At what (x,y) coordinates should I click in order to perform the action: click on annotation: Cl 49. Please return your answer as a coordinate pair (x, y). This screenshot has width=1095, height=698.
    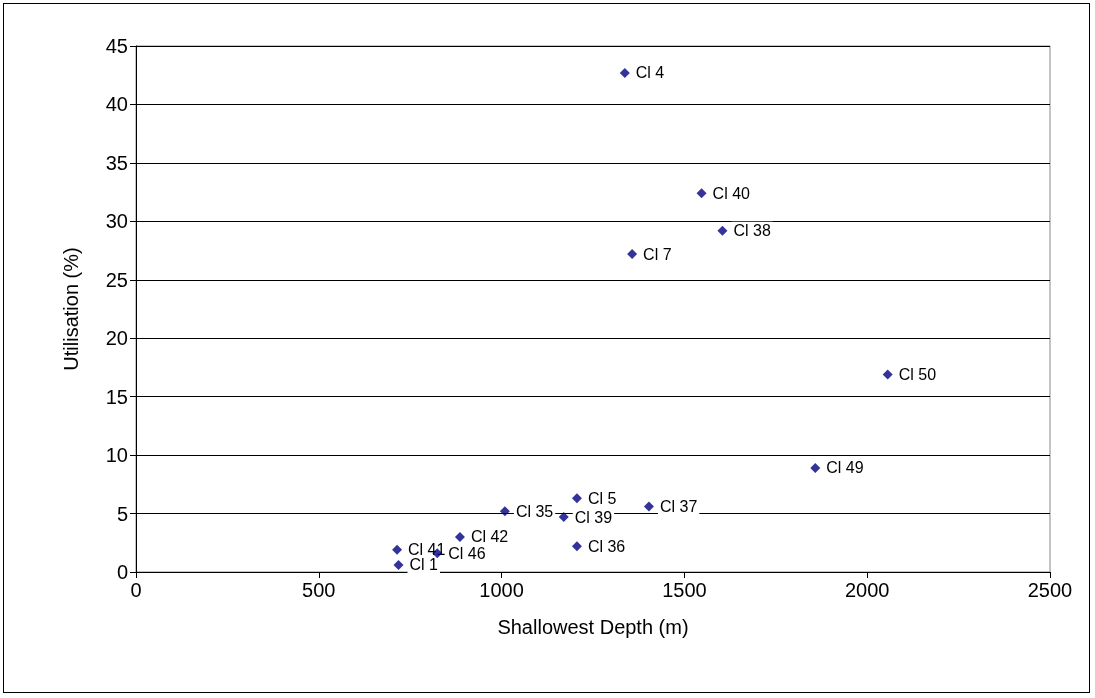
    Looking at the image, I should click on (845, 468).